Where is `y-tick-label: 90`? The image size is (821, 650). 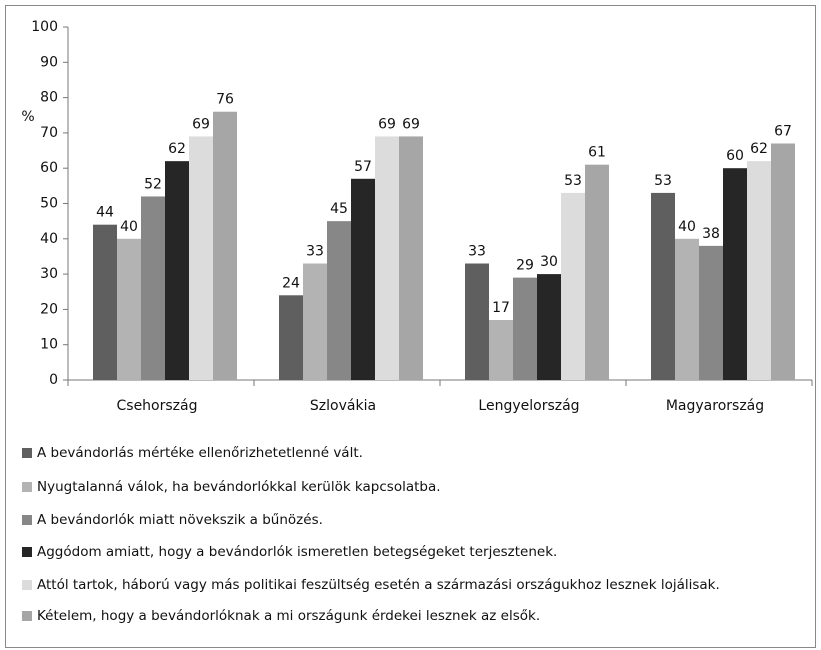 y-tick-label: 90 is located at coordinates (49, 62).